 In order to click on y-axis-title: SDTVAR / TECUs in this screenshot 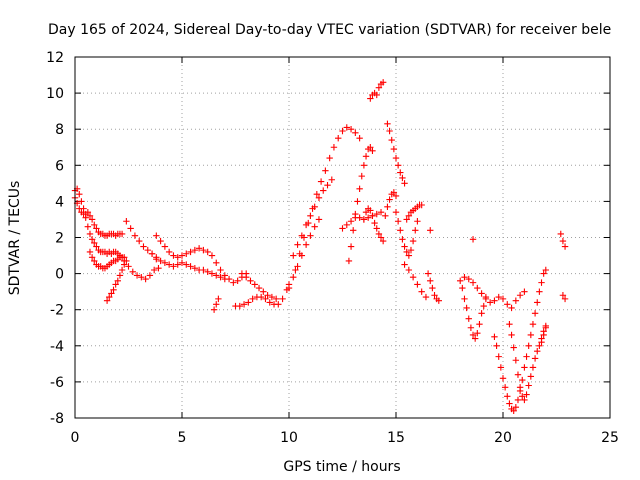, I will do `click(15, 238)`.